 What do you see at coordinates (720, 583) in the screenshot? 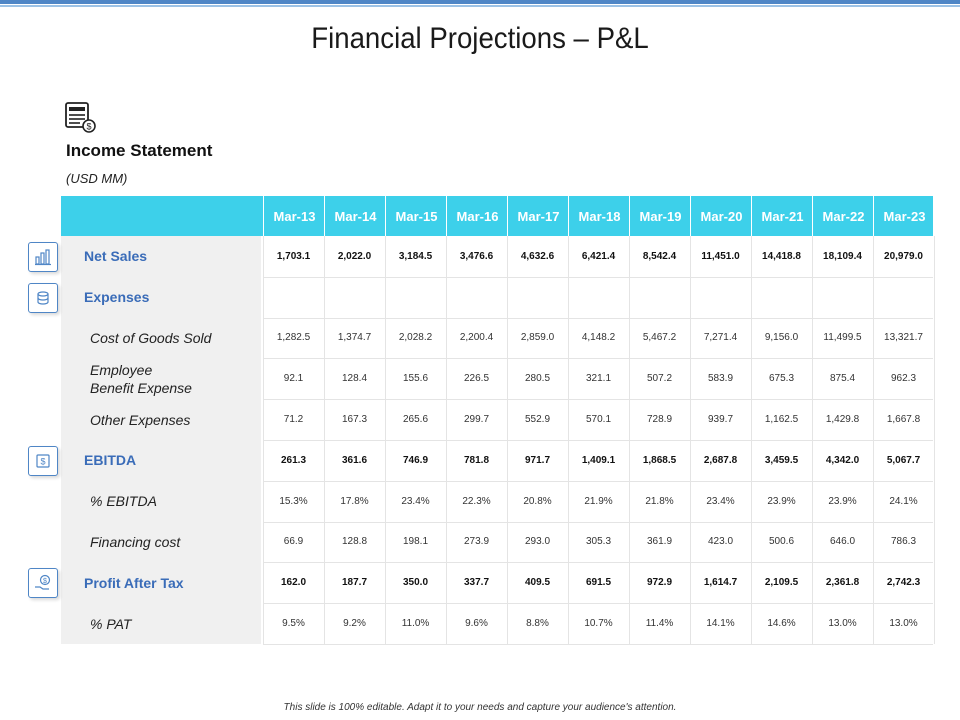
I see `table-cell: 1,614.7` at bounding box center [720, 583].